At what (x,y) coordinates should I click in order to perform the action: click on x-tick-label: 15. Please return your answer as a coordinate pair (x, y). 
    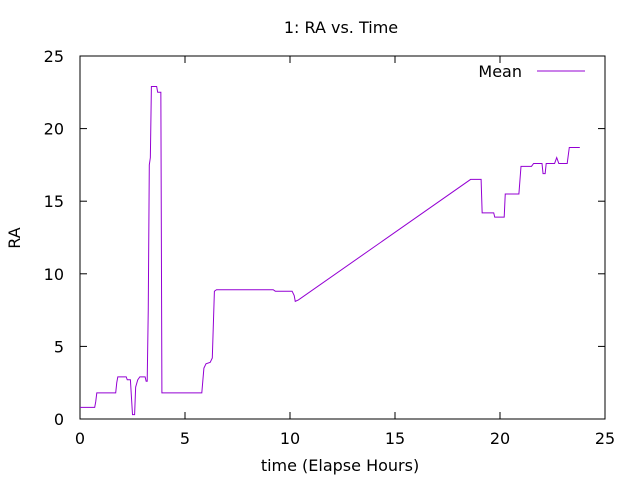
    Looking at the image, I should click on (395, 438).